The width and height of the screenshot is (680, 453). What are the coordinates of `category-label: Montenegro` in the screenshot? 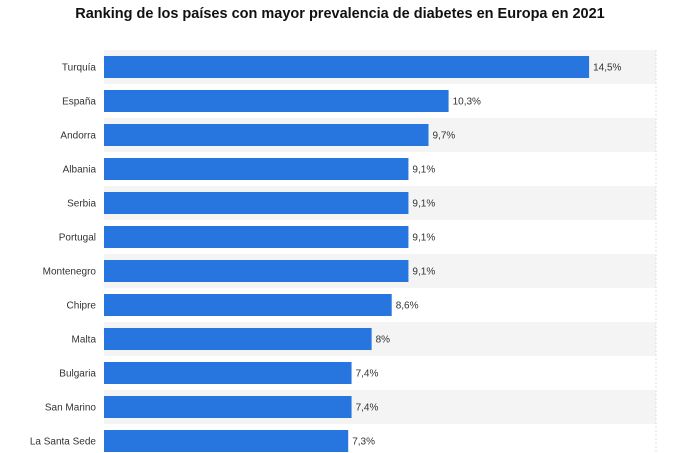 It's located at (70, 272).